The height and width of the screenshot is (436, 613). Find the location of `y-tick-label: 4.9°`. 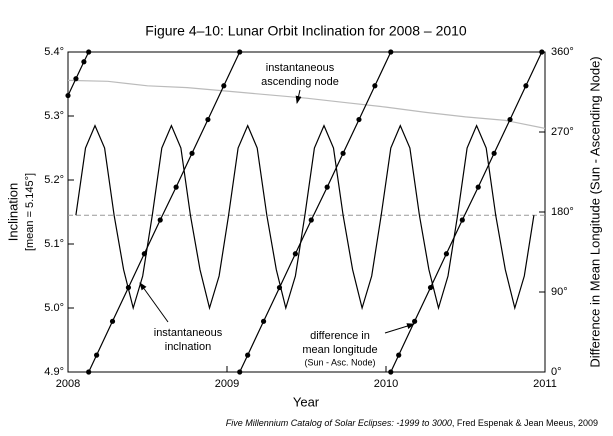

y-tick-label: 4.9° is located at coordinates (54, 372).